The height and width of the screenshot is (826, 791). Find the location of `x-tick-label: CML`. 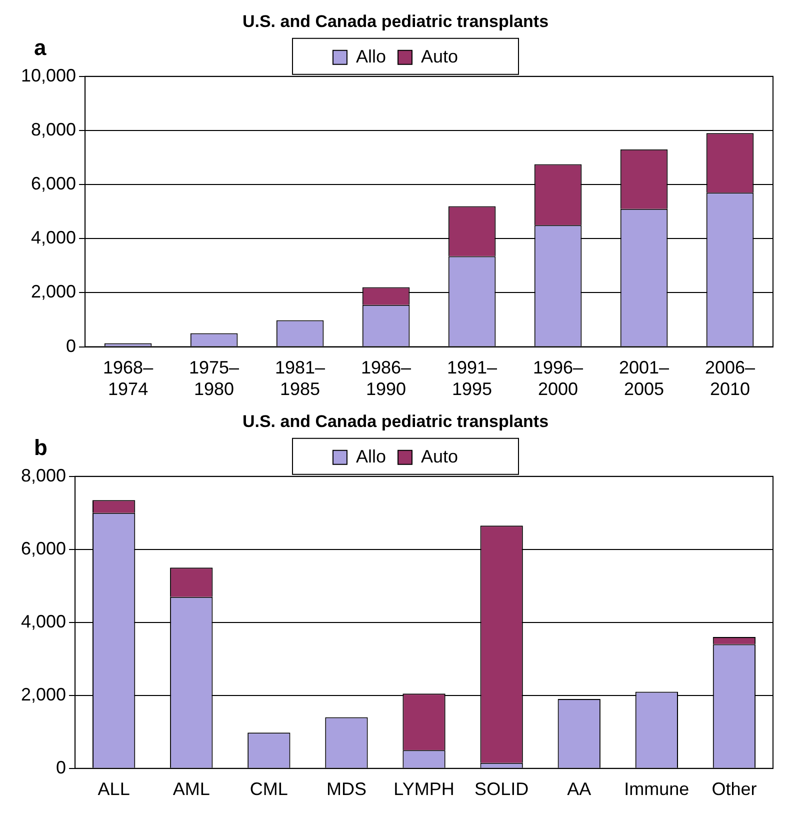

x-tick-label: CML is located at coordinates (269, 789).